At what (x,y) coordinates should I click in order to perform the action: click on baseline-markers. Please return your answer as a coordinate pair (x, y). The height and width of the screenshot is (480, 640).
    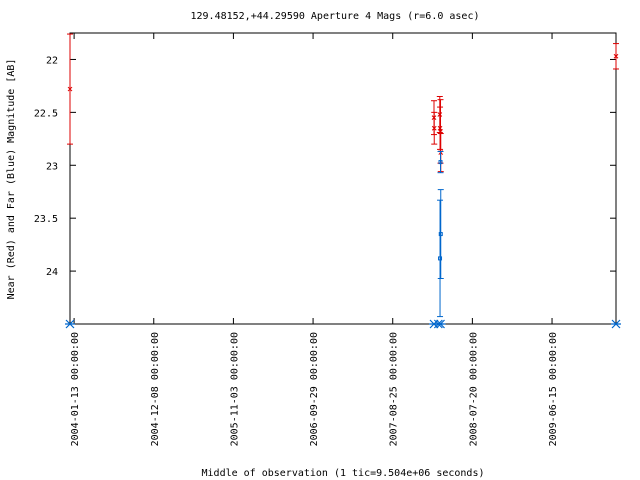
    Looking at the image, I should click on (343, 324).